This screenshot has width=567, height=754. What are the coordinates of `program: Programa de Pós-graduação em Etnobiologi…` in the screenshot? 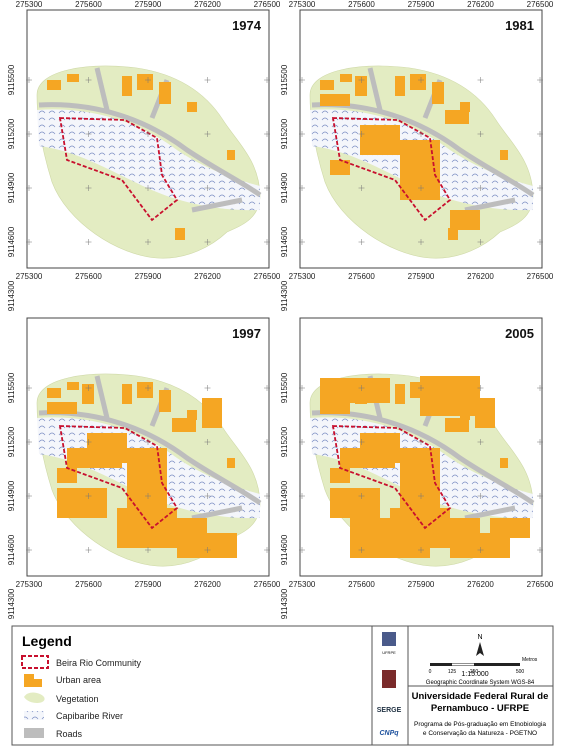 It's located at (480, 724).